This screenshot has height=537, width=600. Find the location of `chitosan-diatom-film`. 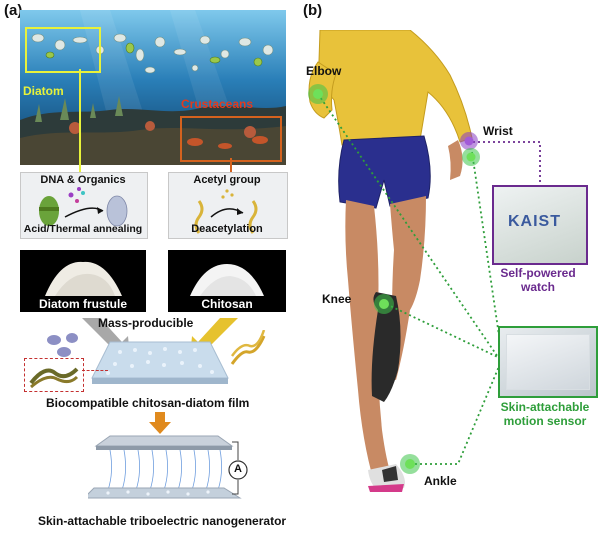

chitosan-diatom-film is located at coordinates (160, 362).